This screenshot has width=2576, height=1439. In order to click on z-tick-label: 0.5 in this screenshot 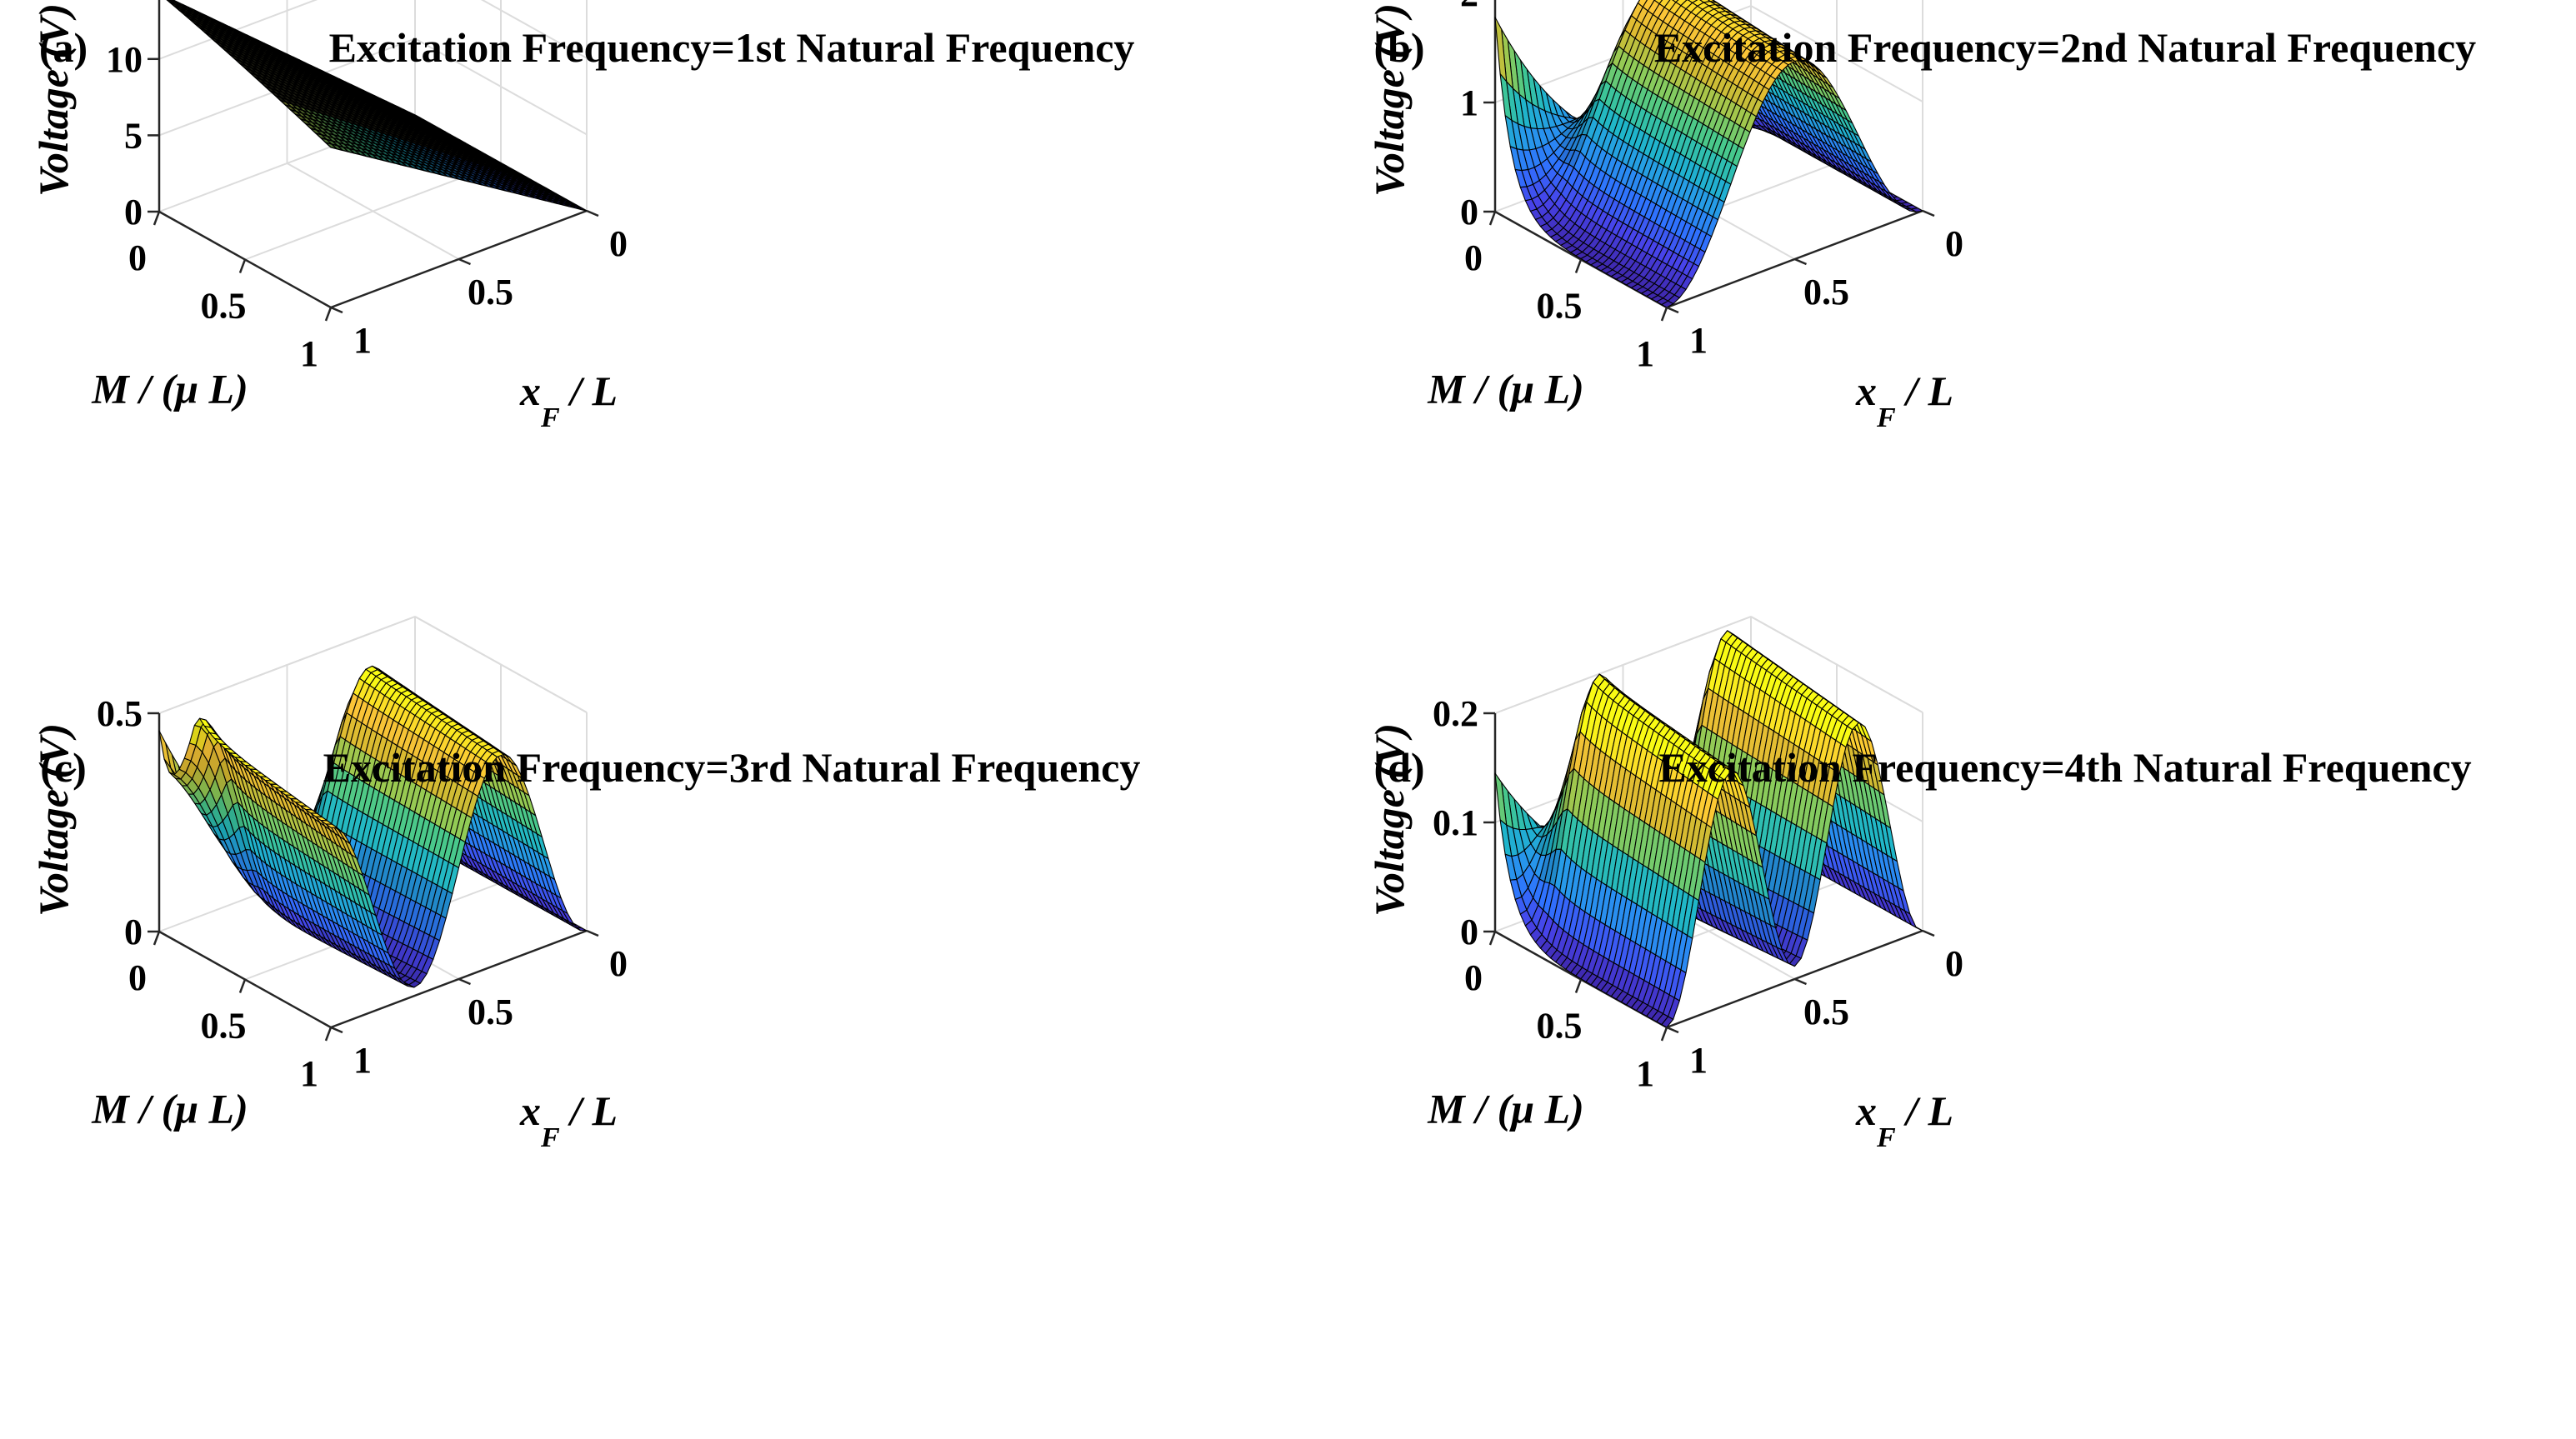, I will do `click(120, 713)`.